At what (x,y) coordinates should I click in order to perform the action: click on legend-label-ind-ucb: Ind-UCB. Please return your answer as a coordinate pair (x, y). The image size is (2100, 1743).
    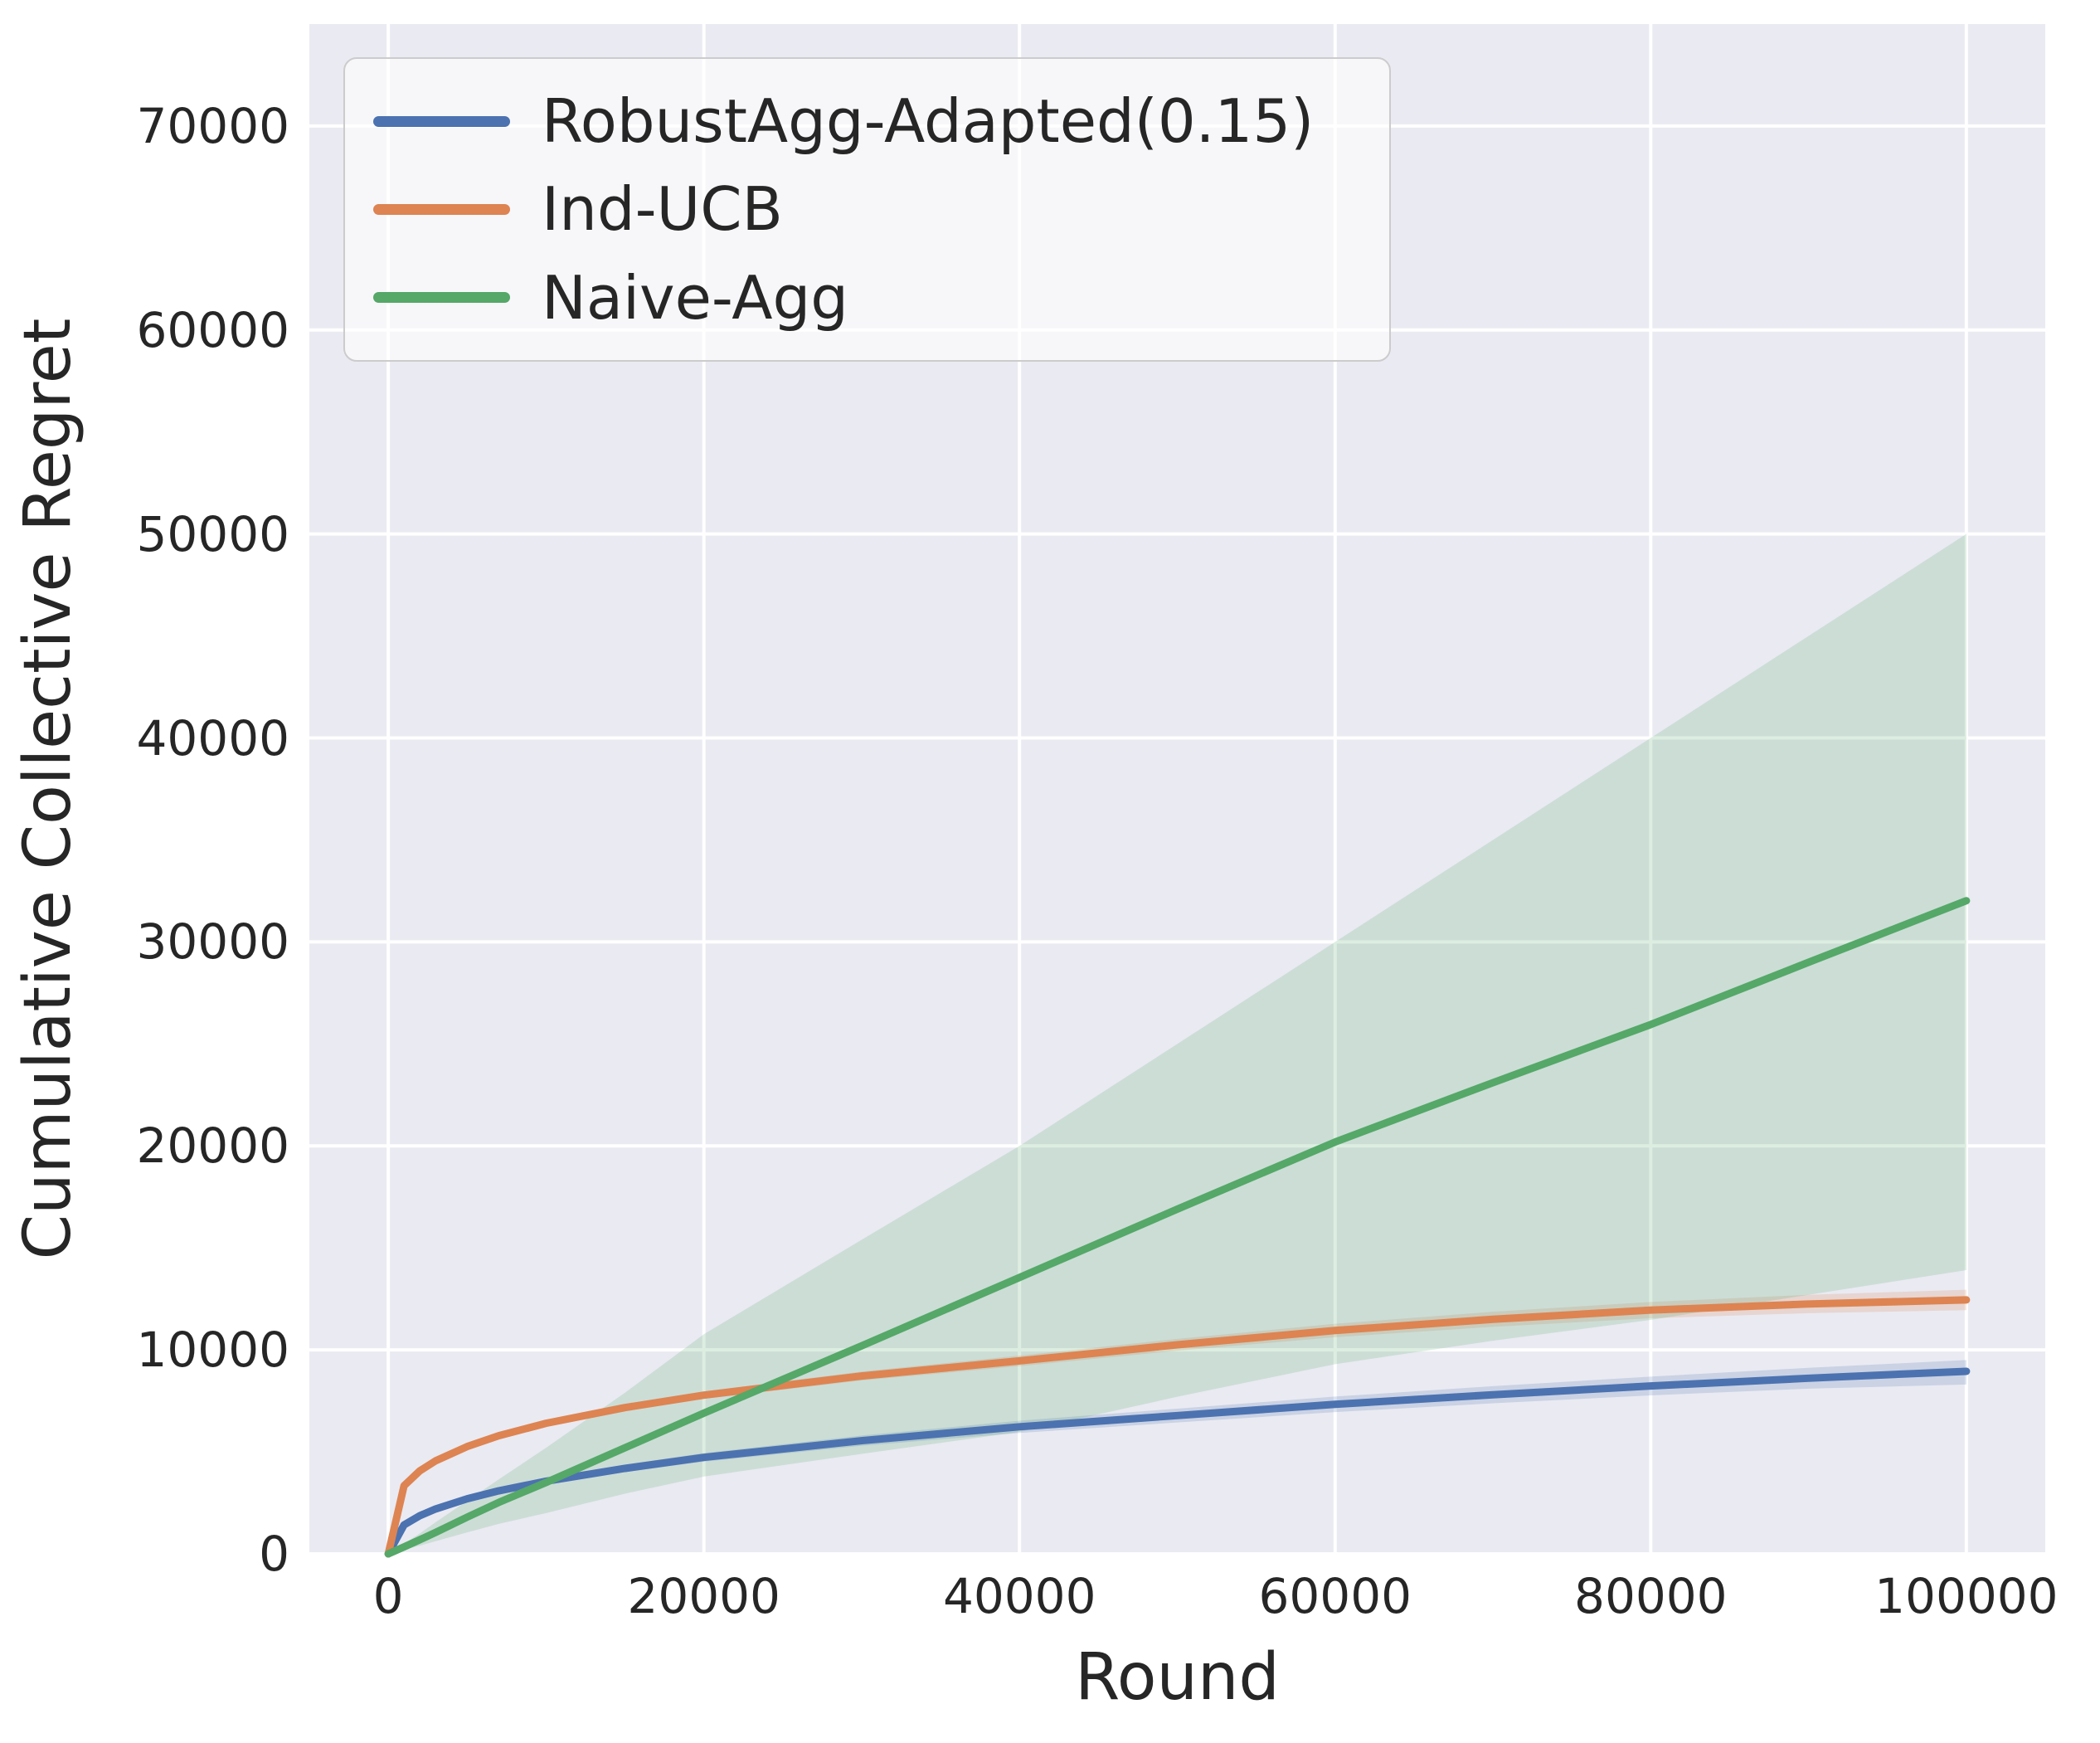
    Looking at the image, I should click on (662, 209).